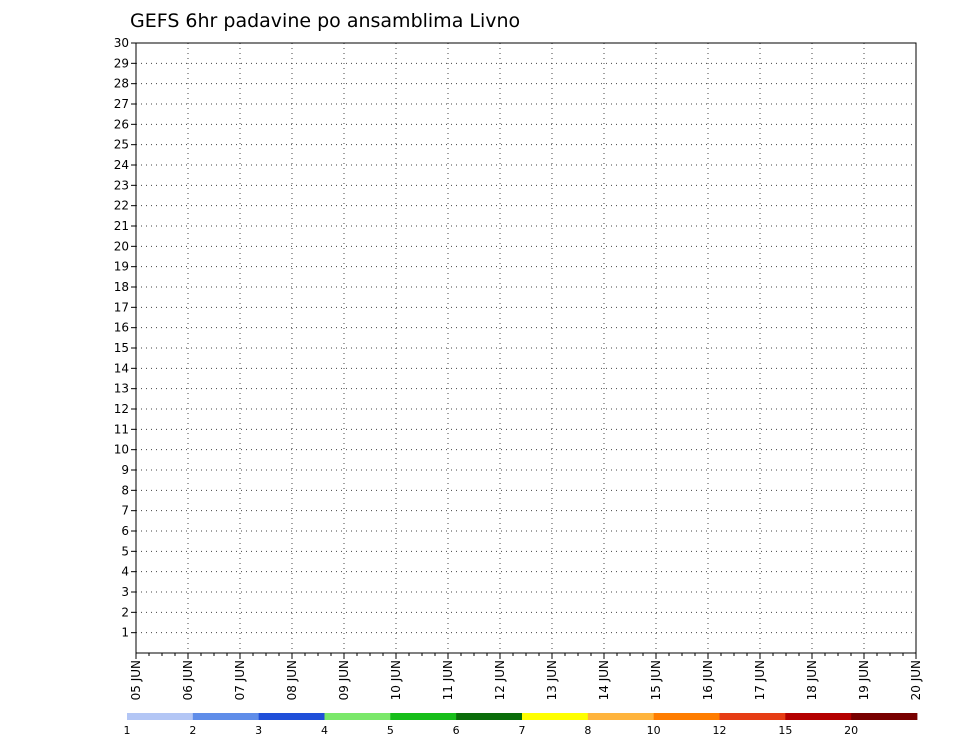 Image resolution: width=960 pixels, height=742 pixels. I want to click on y-tick-label: 25, so click(121, 145).